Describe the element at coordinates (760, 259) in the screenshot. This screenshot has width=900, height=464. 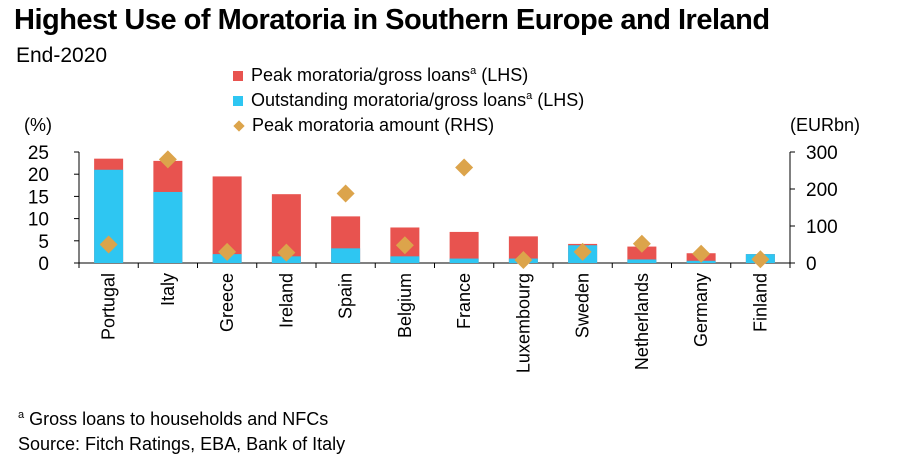
I see `point-amount-finland` at that location.